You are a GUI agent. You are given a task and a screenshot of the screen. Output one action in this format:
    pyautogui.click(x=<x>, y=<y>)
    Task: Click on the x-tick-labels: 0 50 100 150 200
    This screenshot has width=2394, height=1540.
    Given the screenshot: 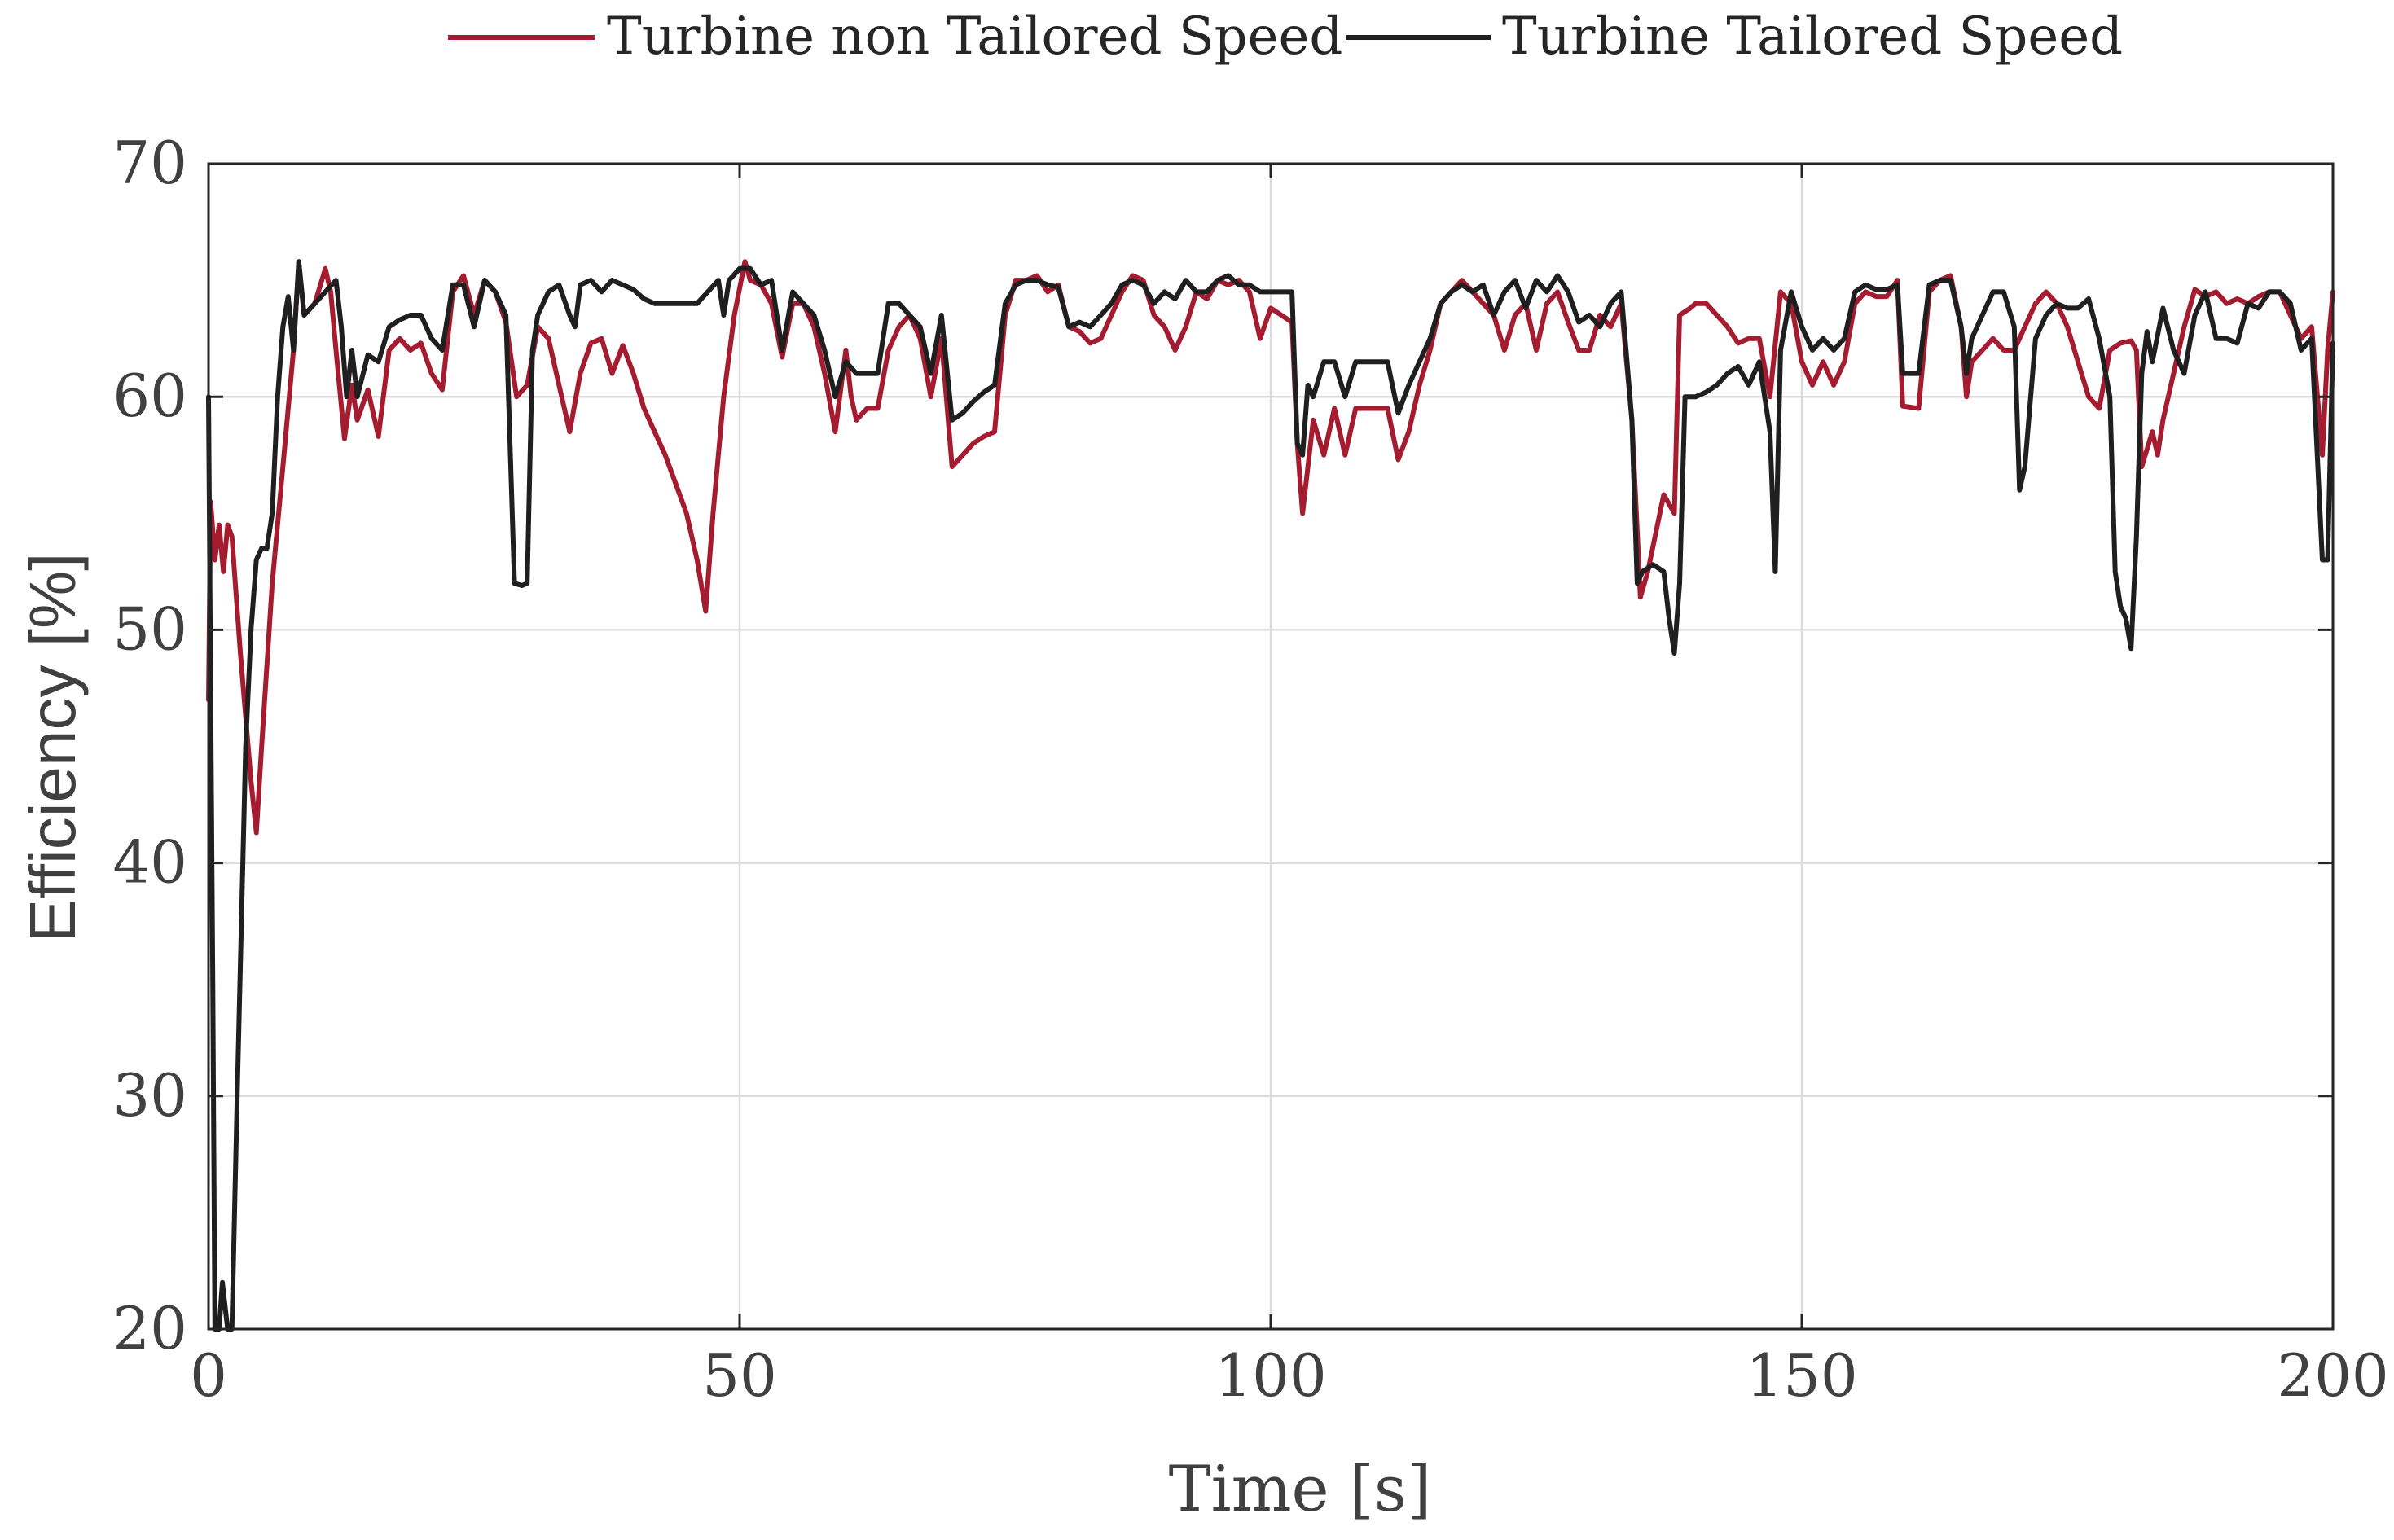 What is the action you would take?
    pyautogui.click(x=1289, y=1375)
    